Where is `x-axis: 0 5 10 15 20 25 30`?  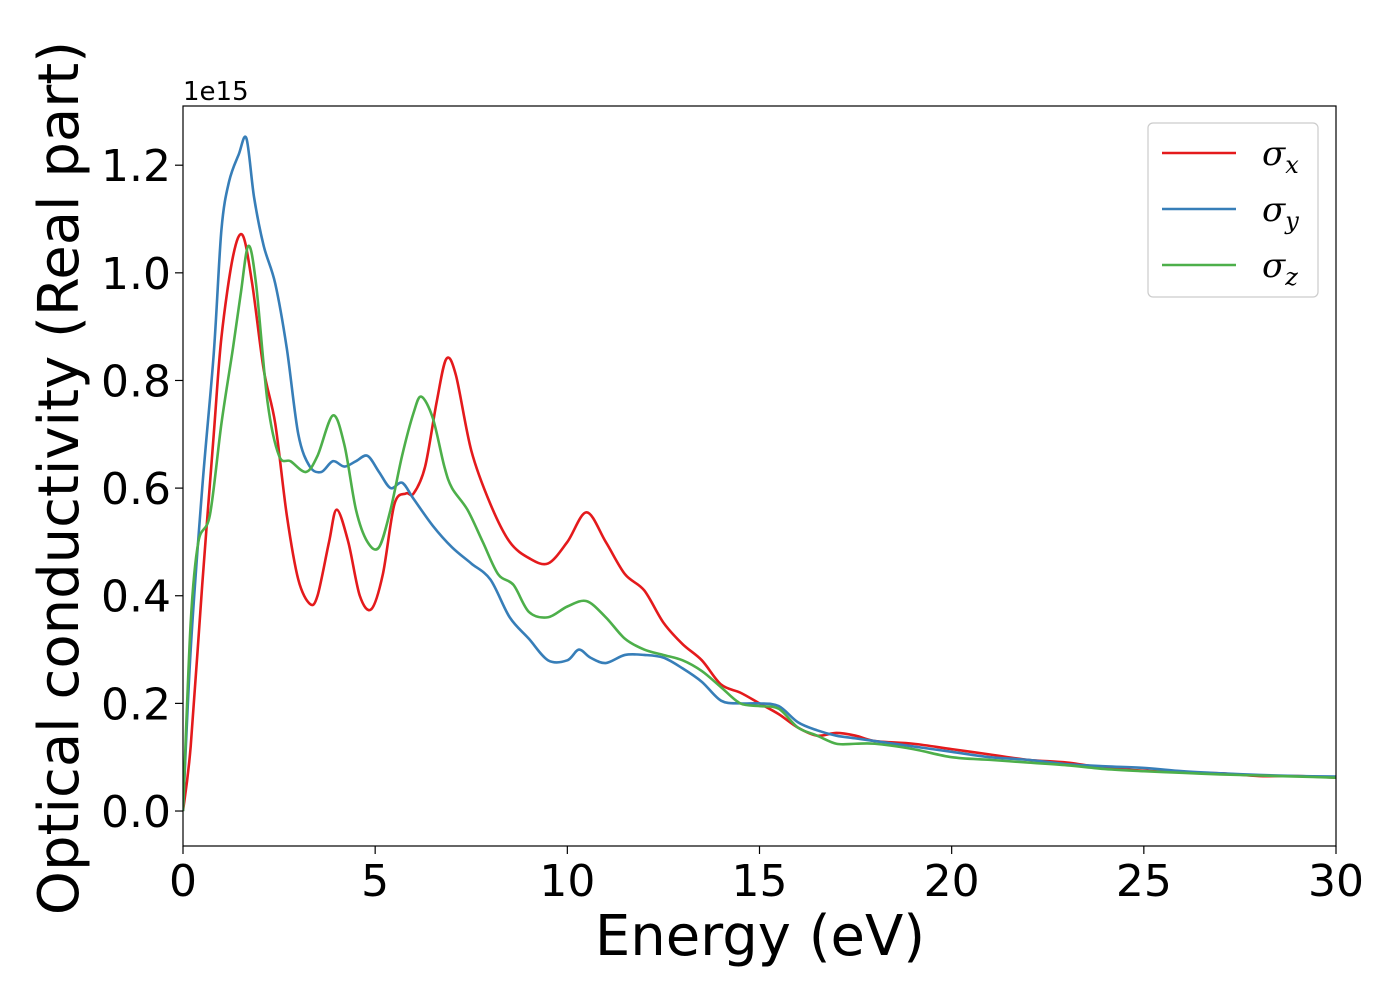
x-axis: 0 5 10 15 20 25 30 is located at coordinates (766, 876).